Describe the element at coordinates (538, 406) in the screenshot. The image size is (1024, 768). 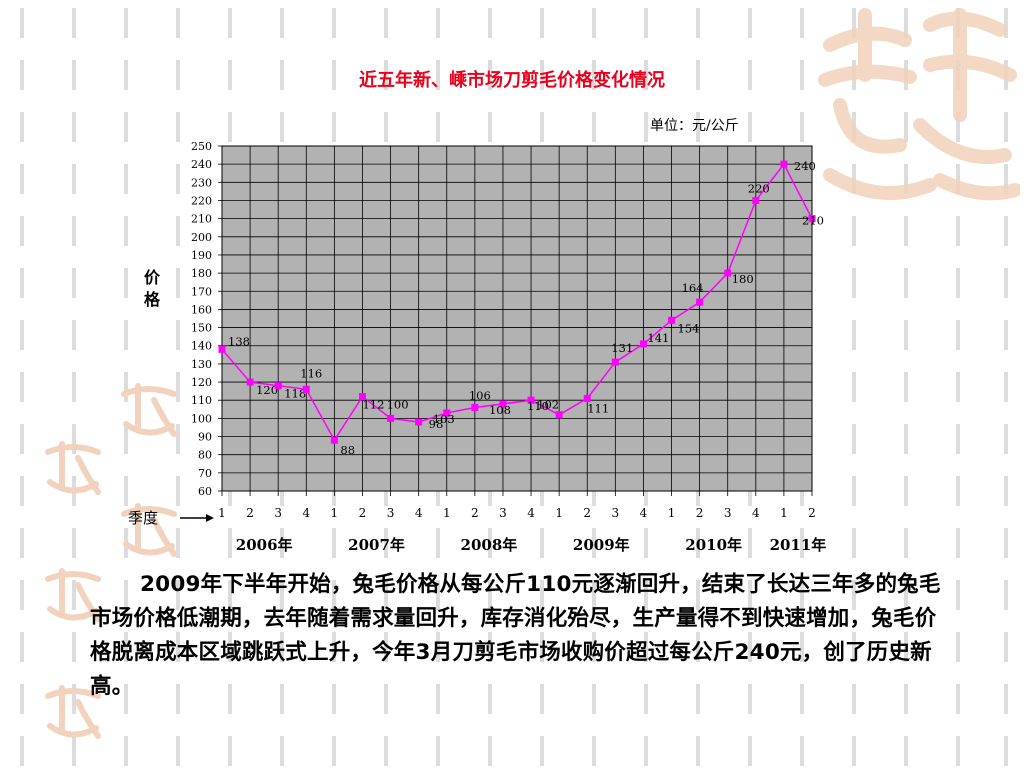
I see `data-label: 110` at that location.